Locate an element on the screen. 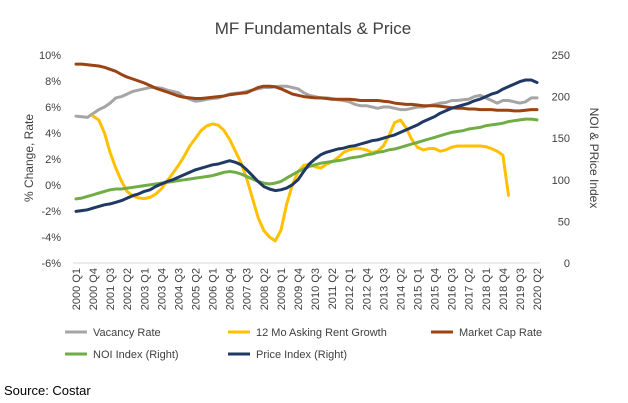 The width and height of the screenshot is (628, 403). x-tick-label: 2009 Q4 is located at coordinates (299, 289).